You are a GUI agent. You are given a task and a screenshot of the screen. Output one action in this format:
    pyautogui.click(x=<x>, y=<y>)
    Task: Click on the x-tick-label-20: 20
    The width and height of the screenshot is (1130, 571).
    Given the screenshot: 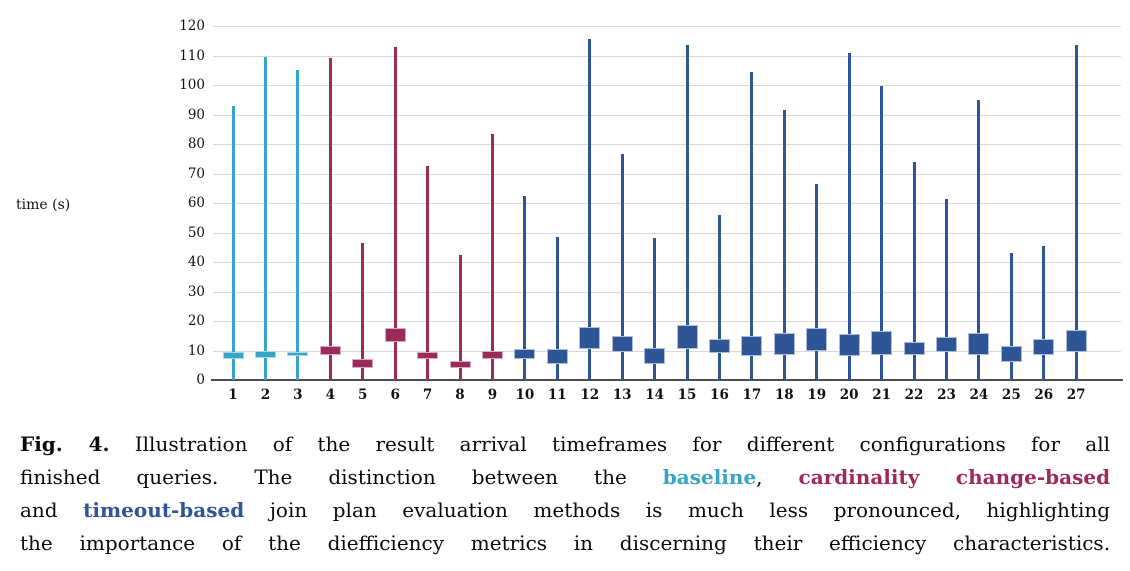 What is the action you would take?
    pyautogui.click(x=849, y=395)
    